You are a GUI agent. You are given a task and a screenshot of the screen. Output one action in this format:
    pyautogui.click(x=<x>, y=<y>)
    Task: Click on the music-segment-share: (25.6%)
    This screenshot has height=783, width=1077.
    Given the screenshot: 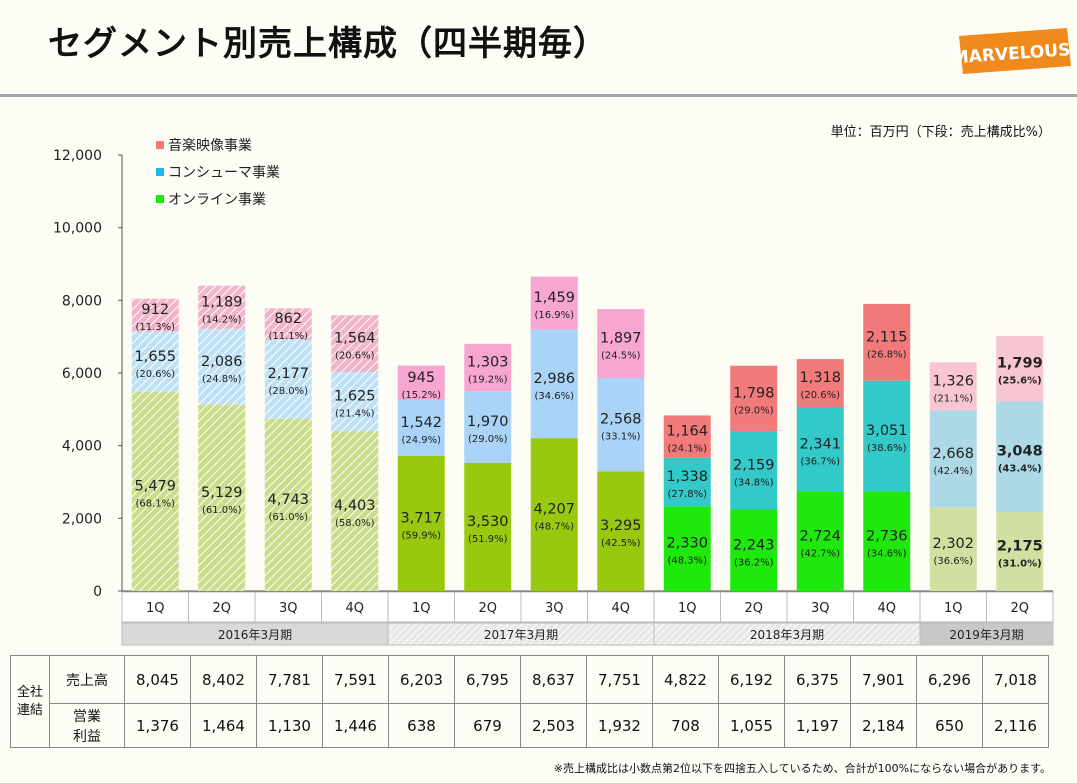 What is the action you would take?
    pyautogui.click(x=1020, y=381)
    